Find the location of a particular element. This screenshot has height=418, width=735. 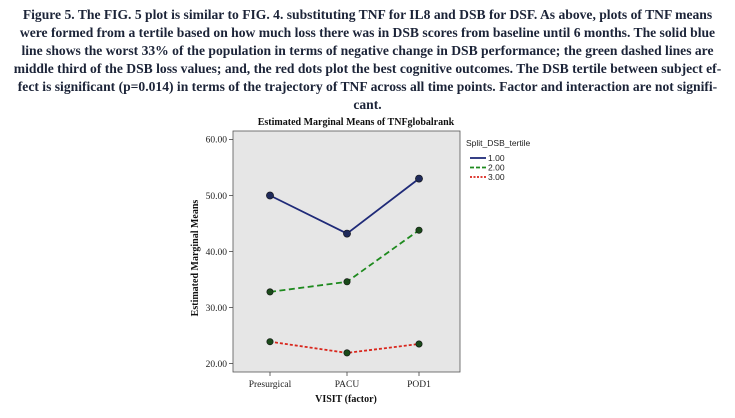

y-tick-label: 60.00 is located at coordinates (217, 141).